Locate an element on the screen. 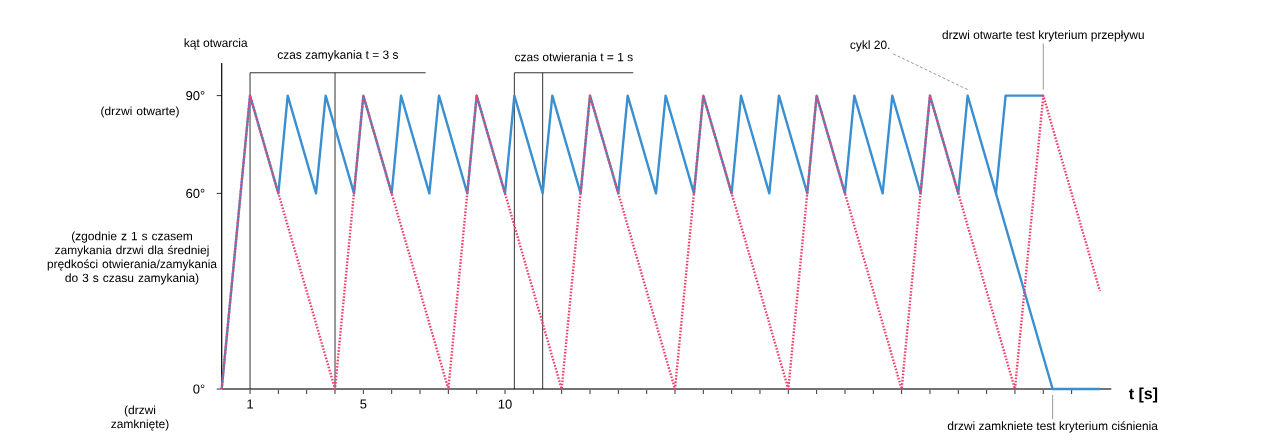  annotation: drzwi zamkniete test kryterium ciśnienia is located at coordinates (1052, 427).